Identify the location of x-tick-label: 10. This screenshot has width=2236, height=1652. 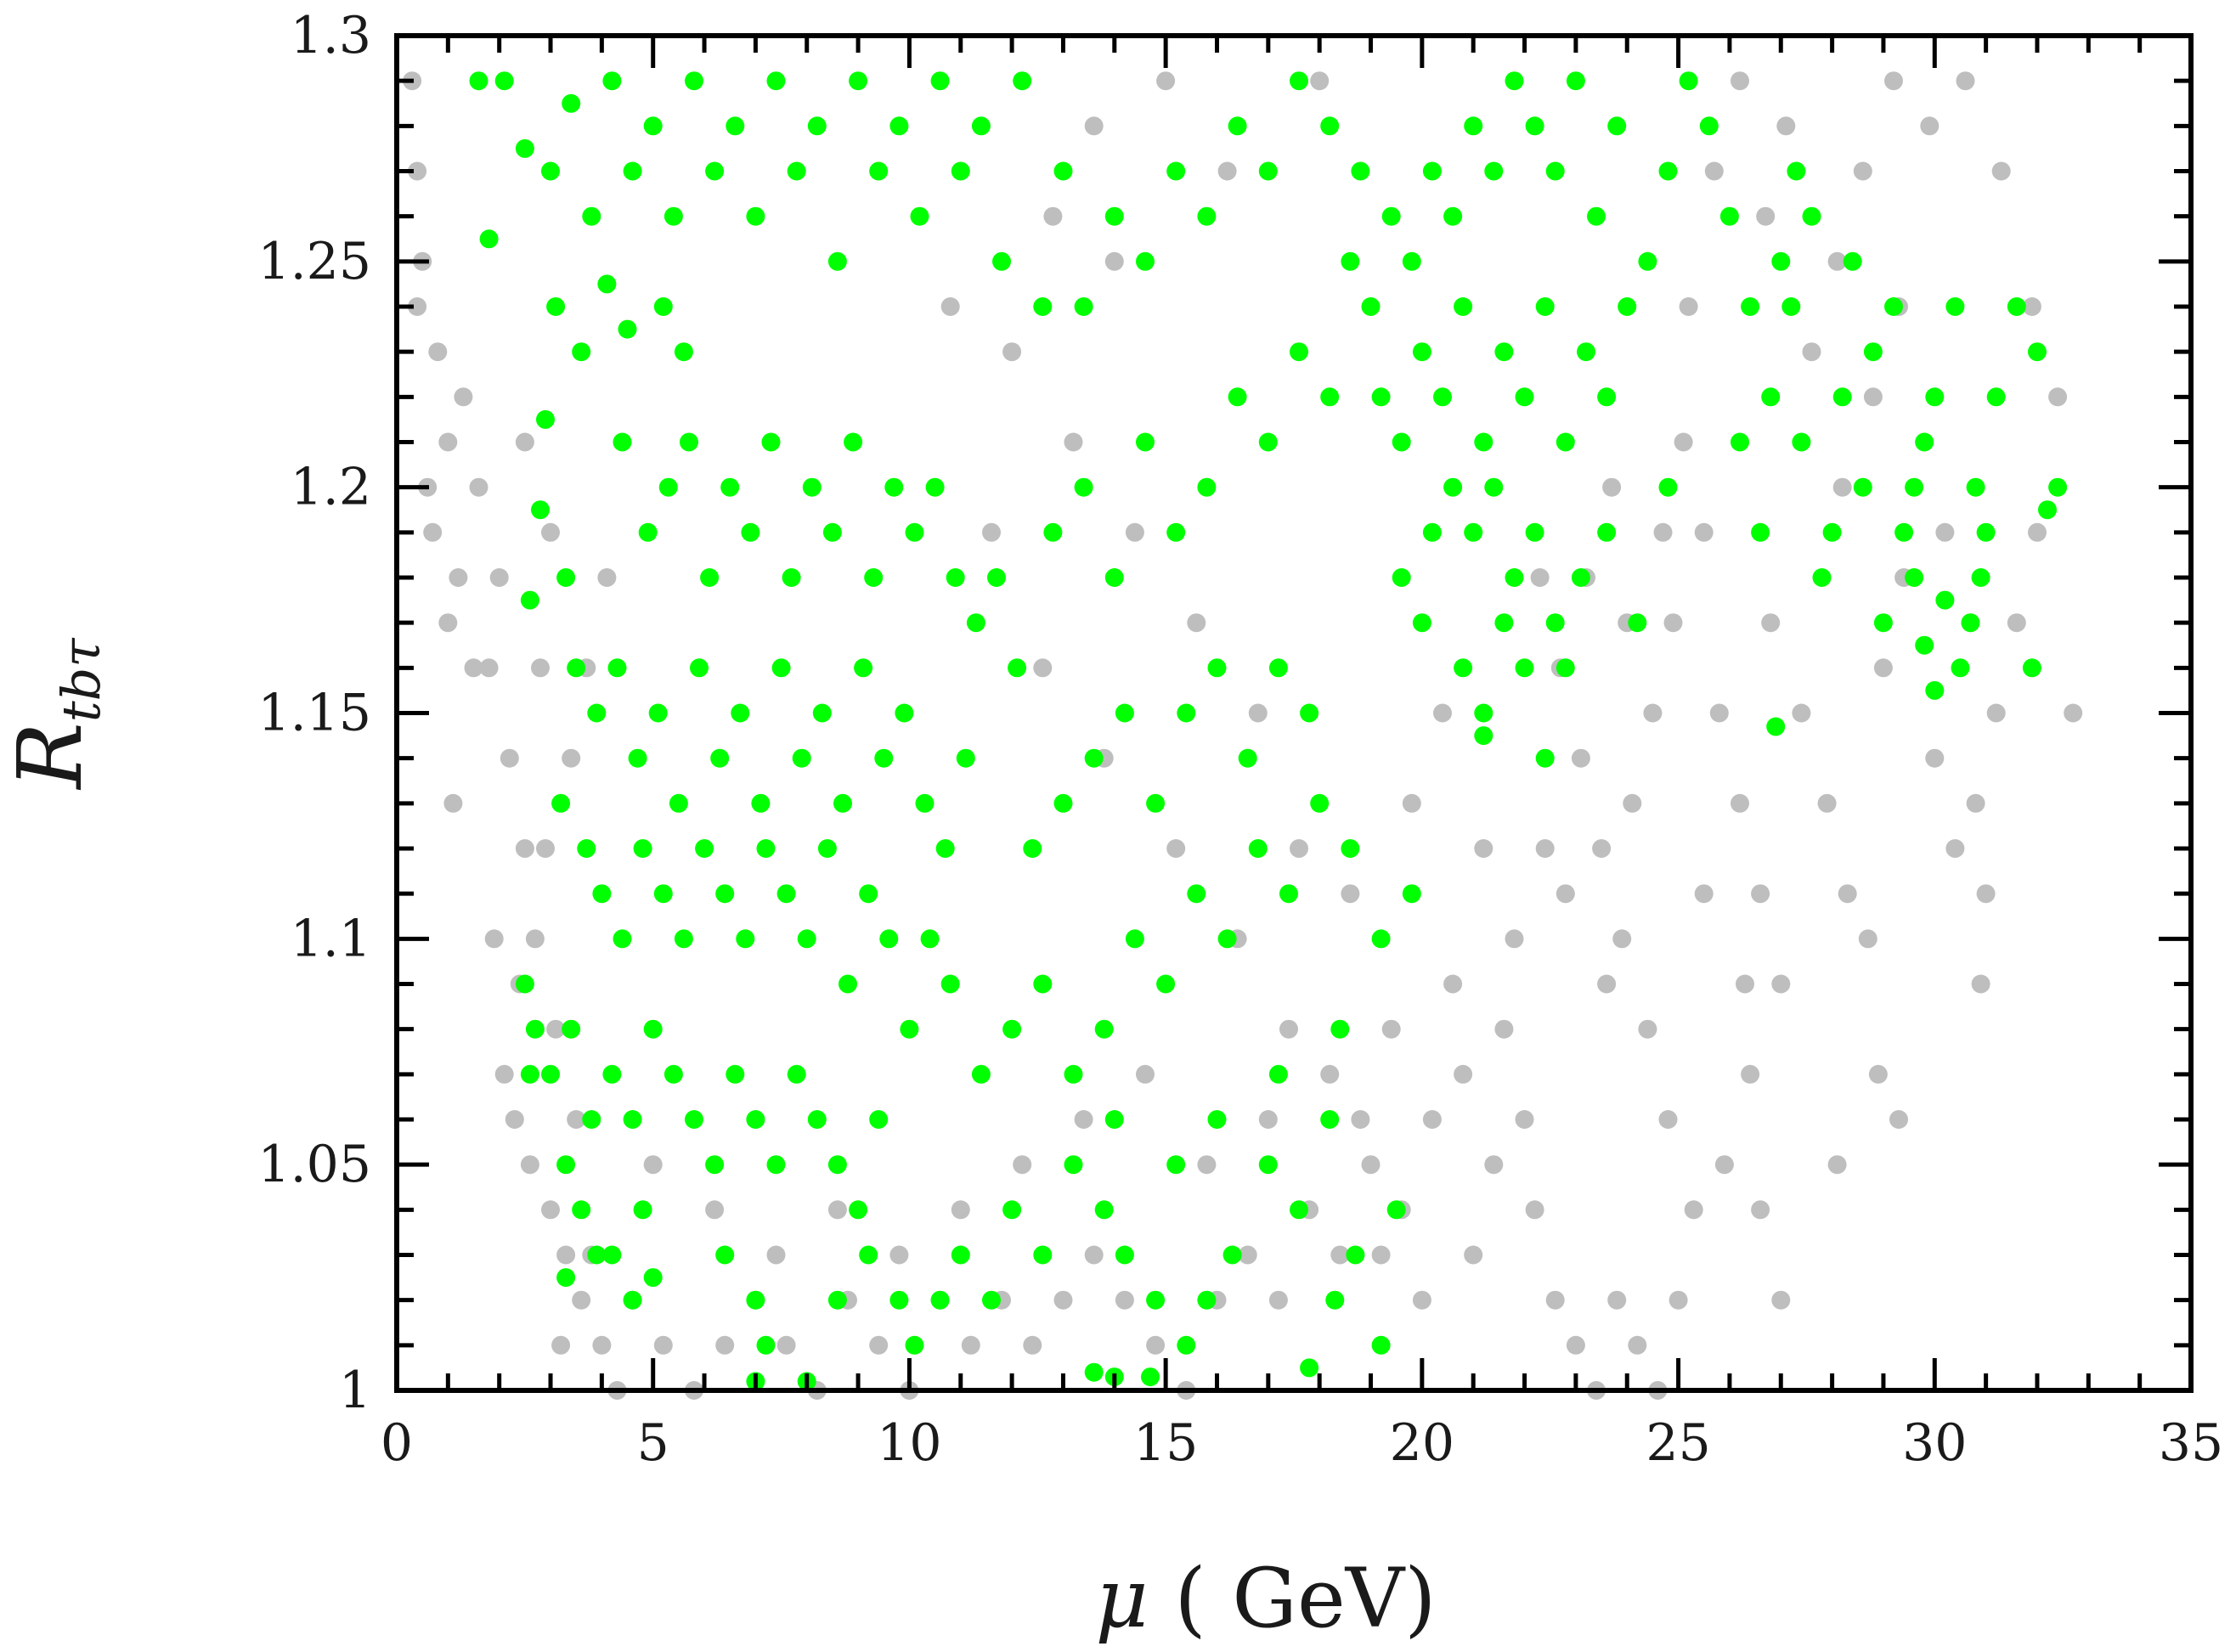
(909, 1443).